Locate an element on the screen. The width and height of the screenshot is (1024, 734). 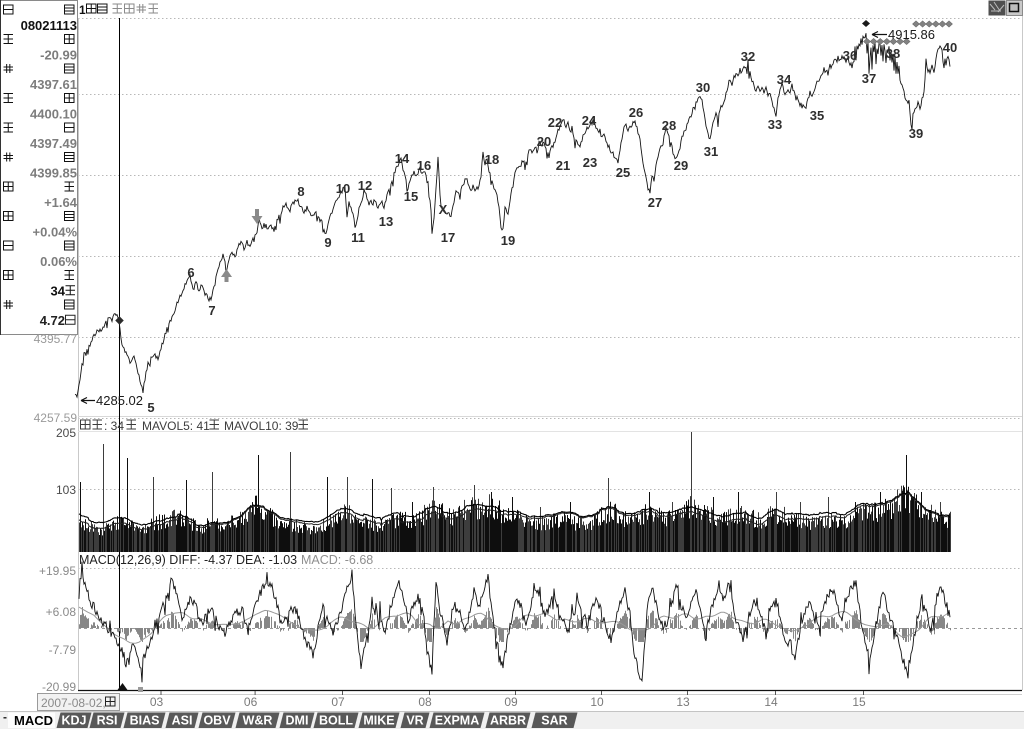
svg-text: +0.04% is located at coordinates (55, 232).